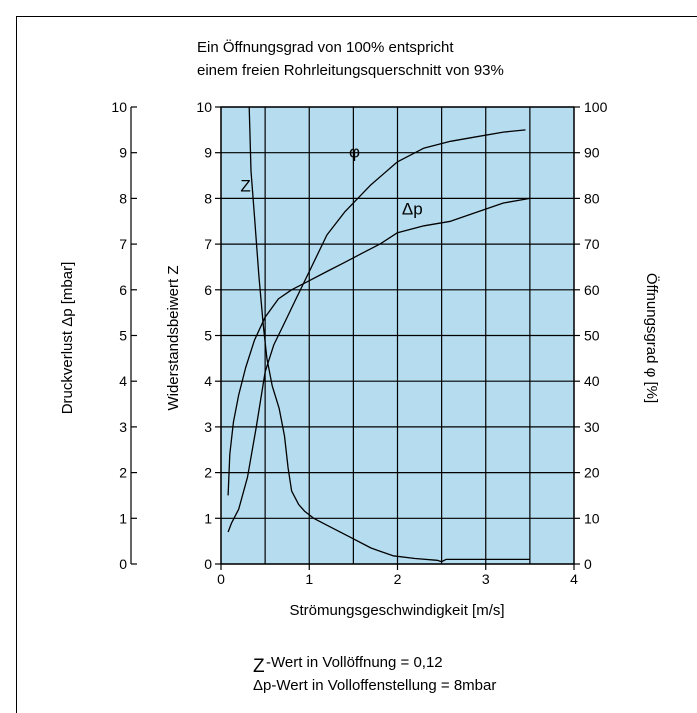 This screenshot has height=713, width=697. Describe the element at coordinates (354, 151) in the screenshot. I see `curve-label-phi: φ` at that location.